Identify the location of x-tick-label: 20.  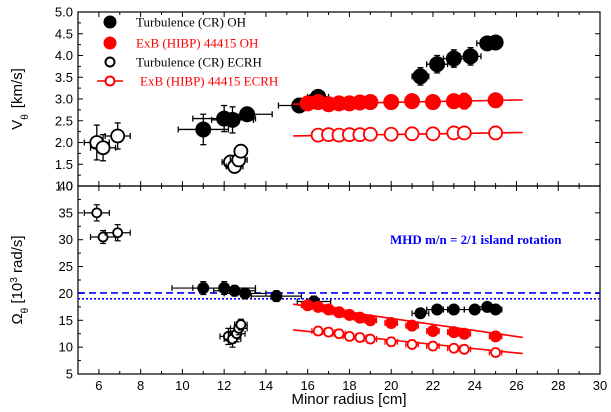
(391, 385).